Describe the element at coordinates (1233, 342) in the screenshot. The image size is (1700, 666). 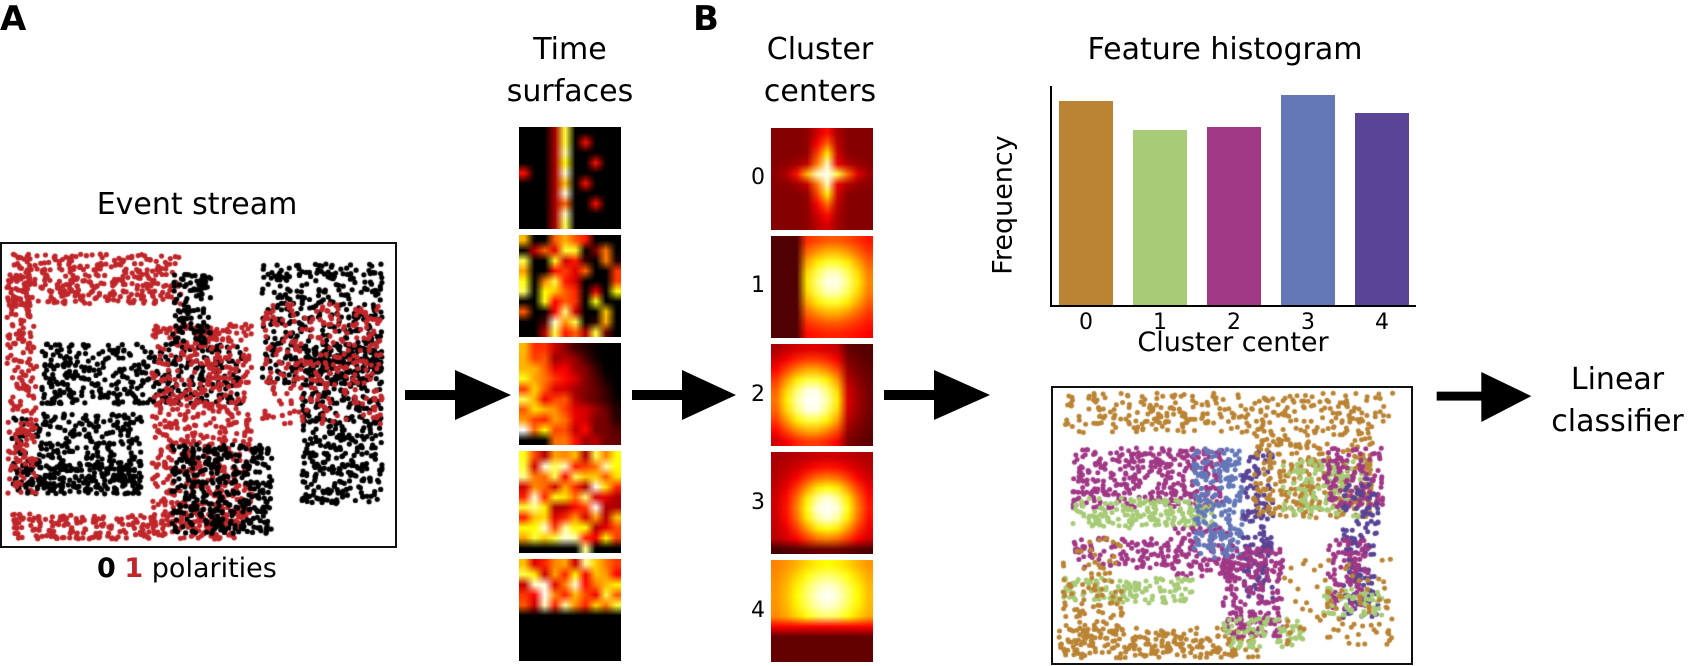
I see `histogram-xlabel: Cluster center` at that location.